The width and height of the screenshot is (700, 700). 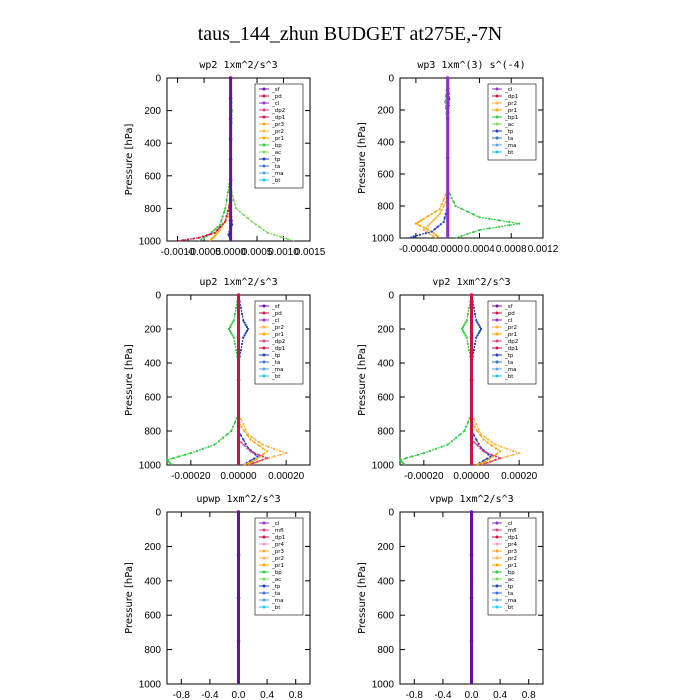 I want to click on x-tick-label: 0.0015, so click(x=310, y=252).